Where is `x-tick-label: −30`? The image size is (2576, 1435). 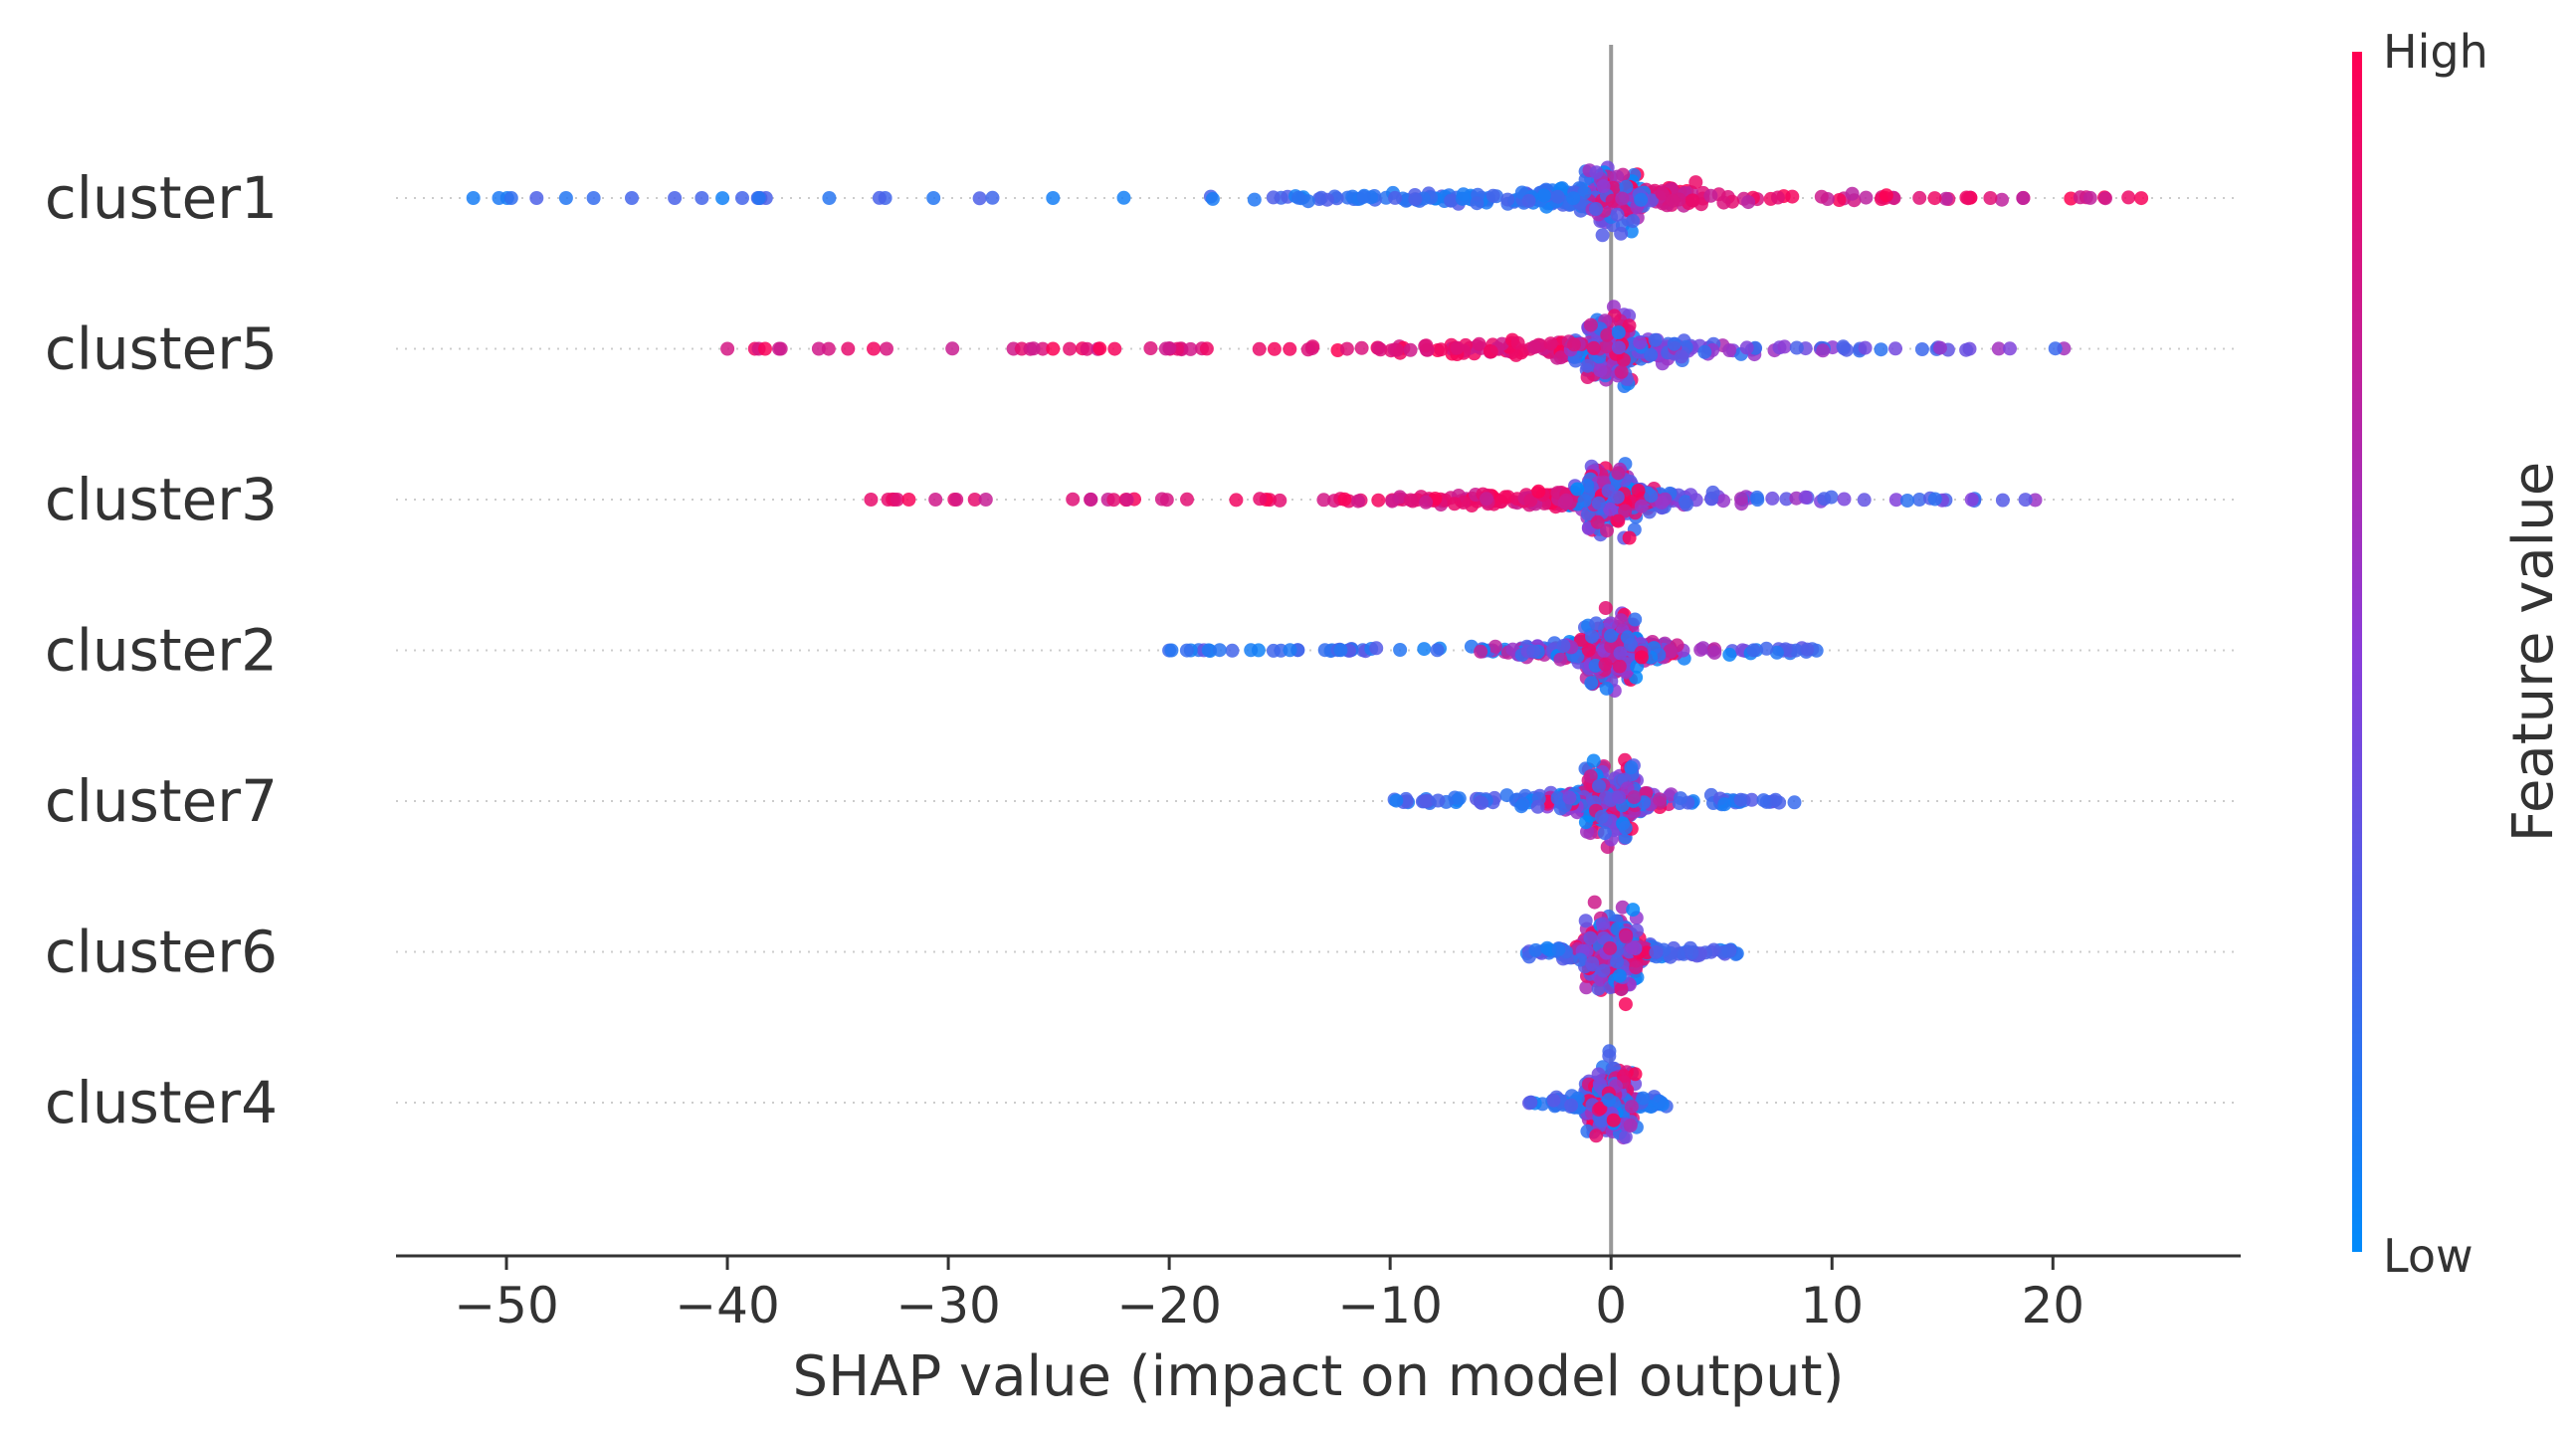
x-tick-label: −30 is located at coordinates (948, 1305).